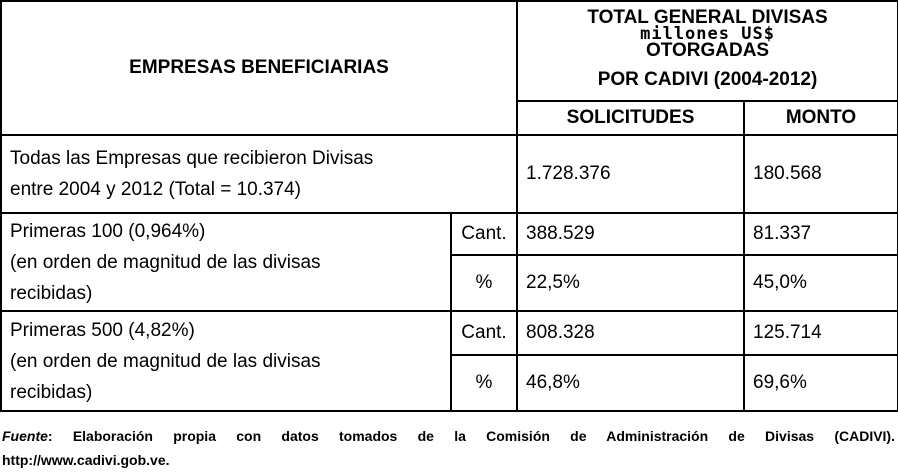  What do you see at coordinates (820, 234) in the screenshot?
I see `amount-cell: 81.337` at bounding box center [820, 234].